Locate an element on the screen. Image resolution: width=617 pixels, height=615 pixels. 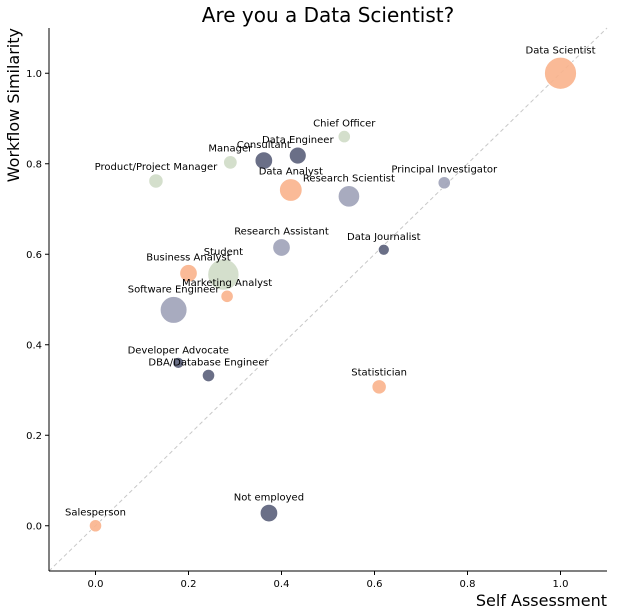
point-label: Product/Project Manager is located at coordinates (156, 167).